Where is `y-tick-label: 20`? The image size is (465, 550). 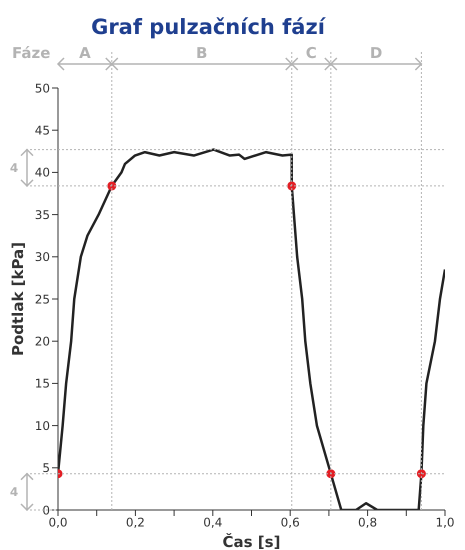
y-tick-label: 20 is located at coordinates (42, 341).